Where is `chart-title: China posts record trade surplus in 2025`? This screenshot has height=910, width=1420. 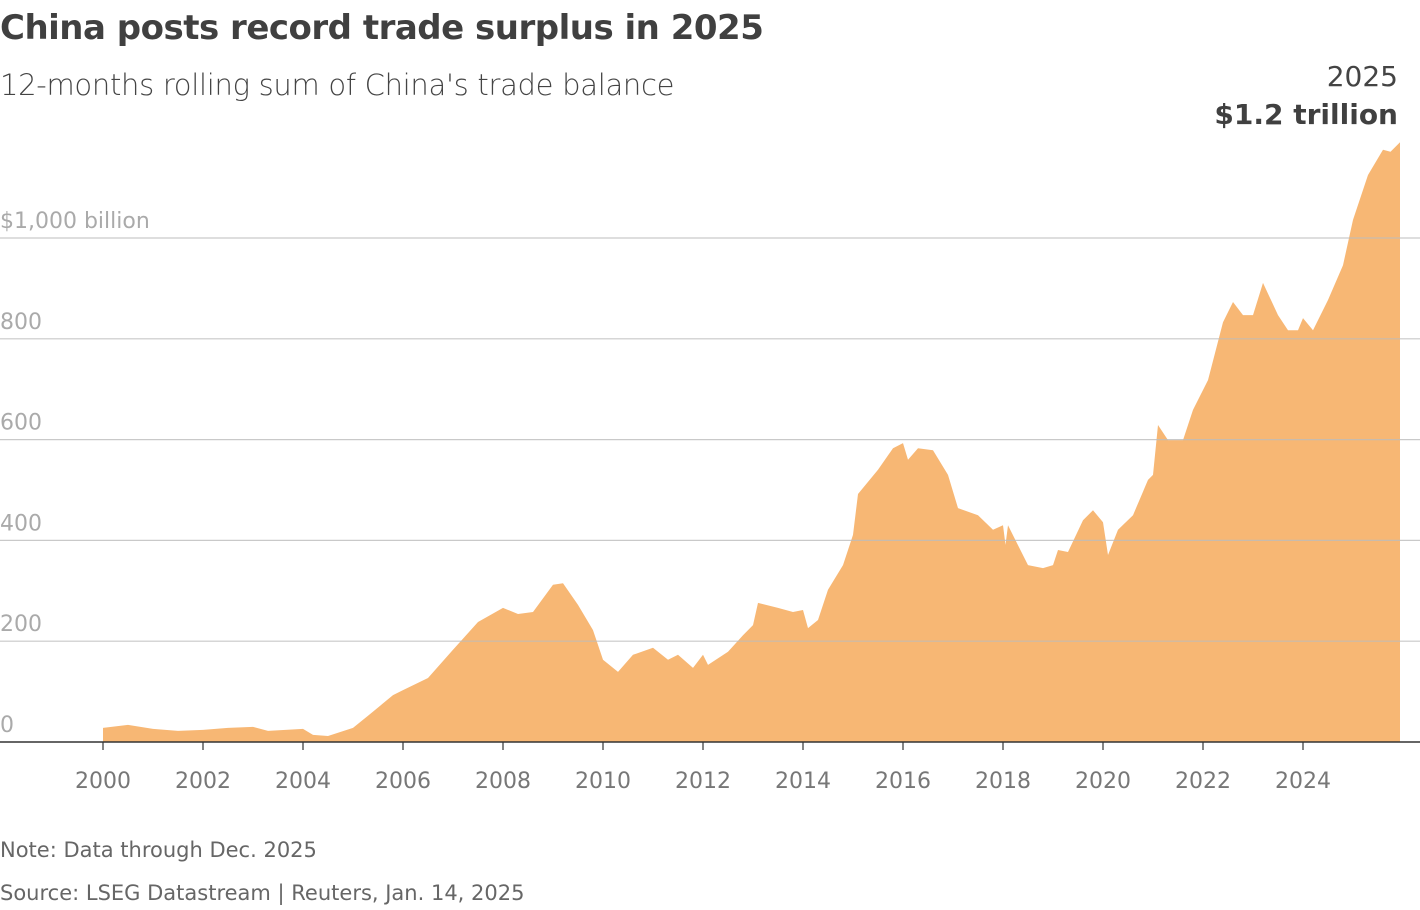
chart-title: China posts record trade surplus in 2025 is located at coordinates (382, 28).